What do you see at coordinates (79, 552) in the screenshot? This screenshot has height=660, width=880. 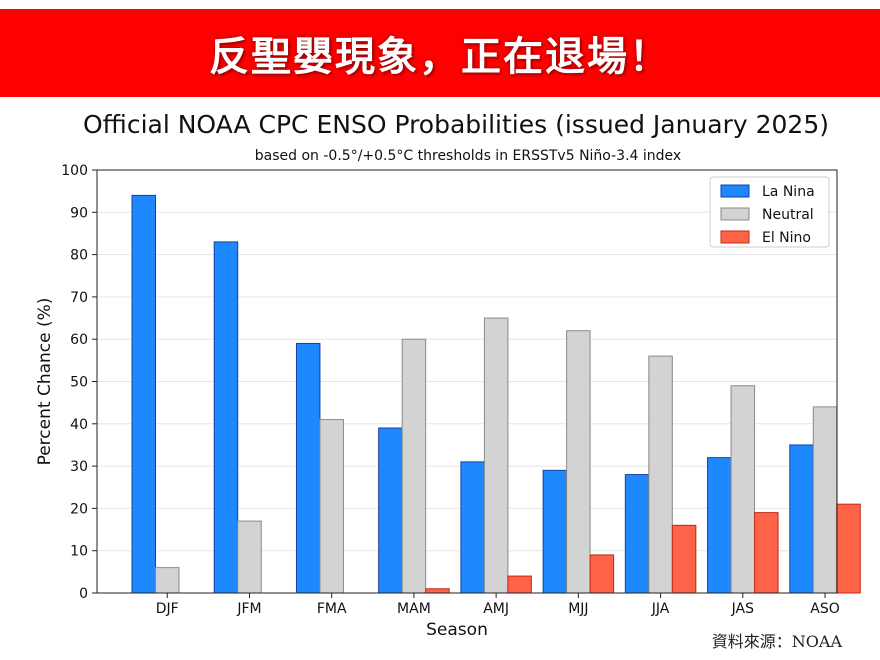 I see `y-tick-label: 10` at bounding box center [79, 552].